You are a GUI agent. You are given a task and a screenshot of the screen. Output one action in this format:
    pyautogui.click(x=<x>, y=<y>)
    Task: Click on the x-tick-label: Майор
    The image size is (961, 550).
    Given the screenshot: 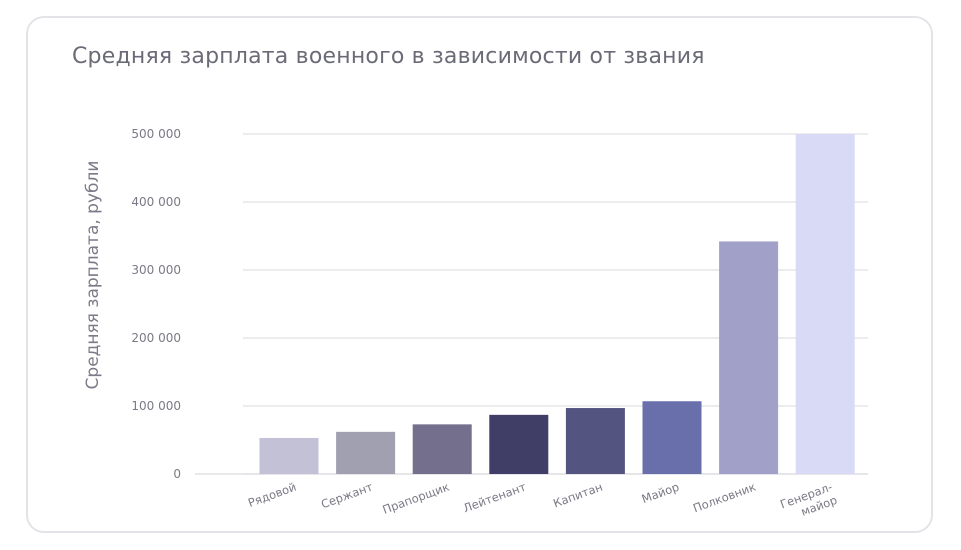 What is the action you would take?
    pyautogui.click(x=660, y=493)
    